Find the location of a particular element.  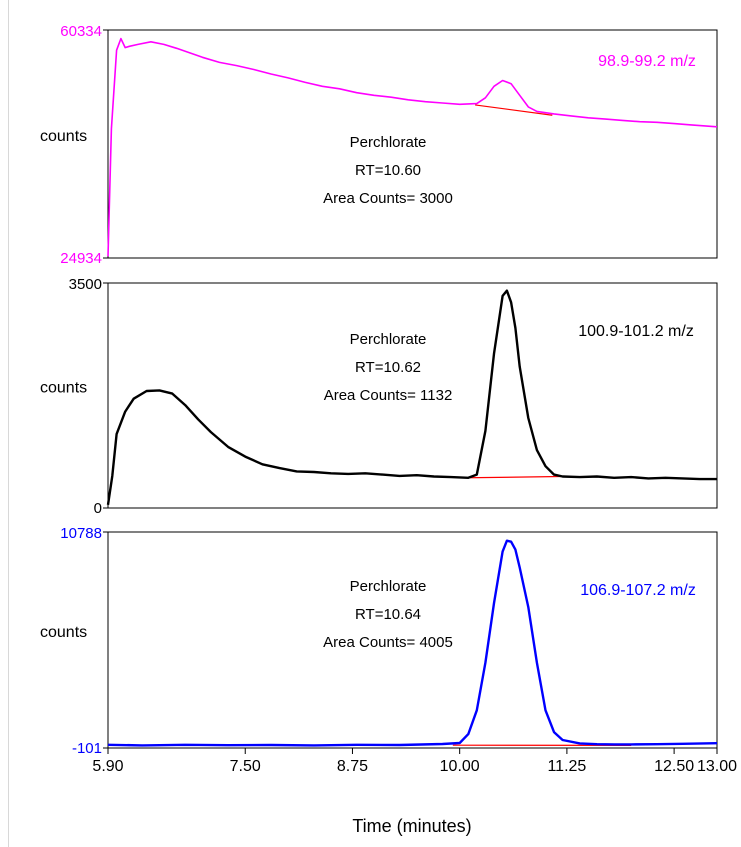

y-tick-label-bottom: -101 is located at coordinates (87, 748).